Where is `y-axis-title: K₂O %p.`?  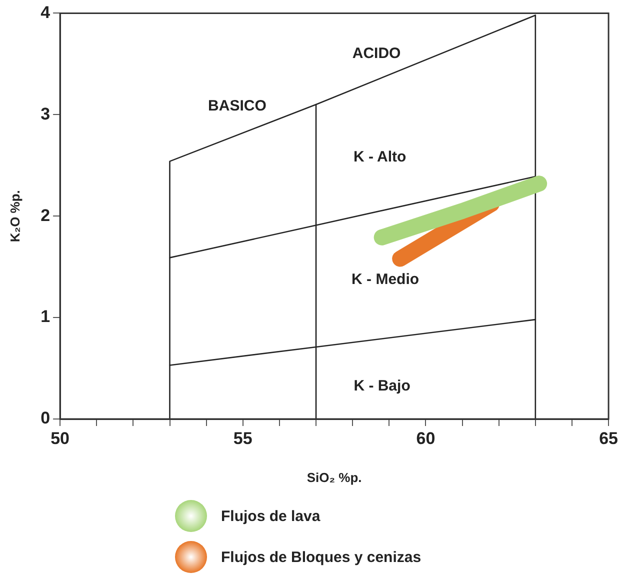 y-axis-title: K₂O %p. is located at coordinates (14, 216).